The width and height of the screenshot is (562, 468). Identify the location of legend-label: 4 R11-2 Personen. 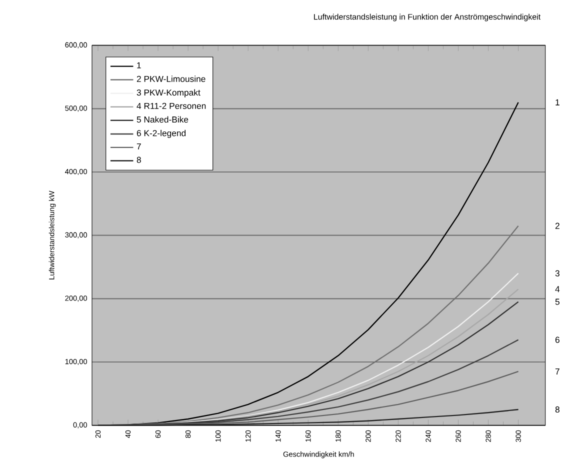
(171, 105).